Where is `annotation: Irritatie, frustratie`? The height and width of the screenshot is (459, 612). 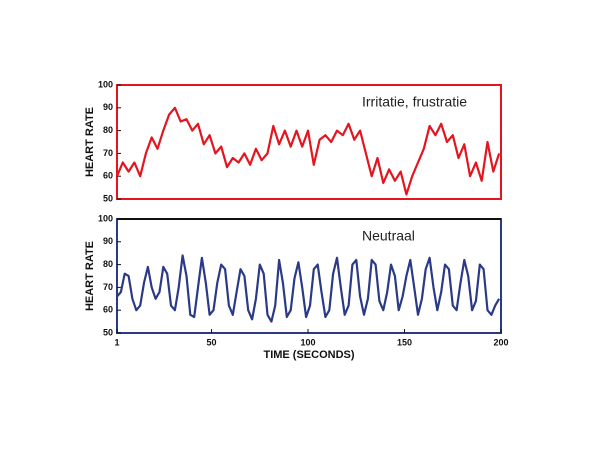
annotation: Irritatie, frustratie is located at coordinates (414, 102).